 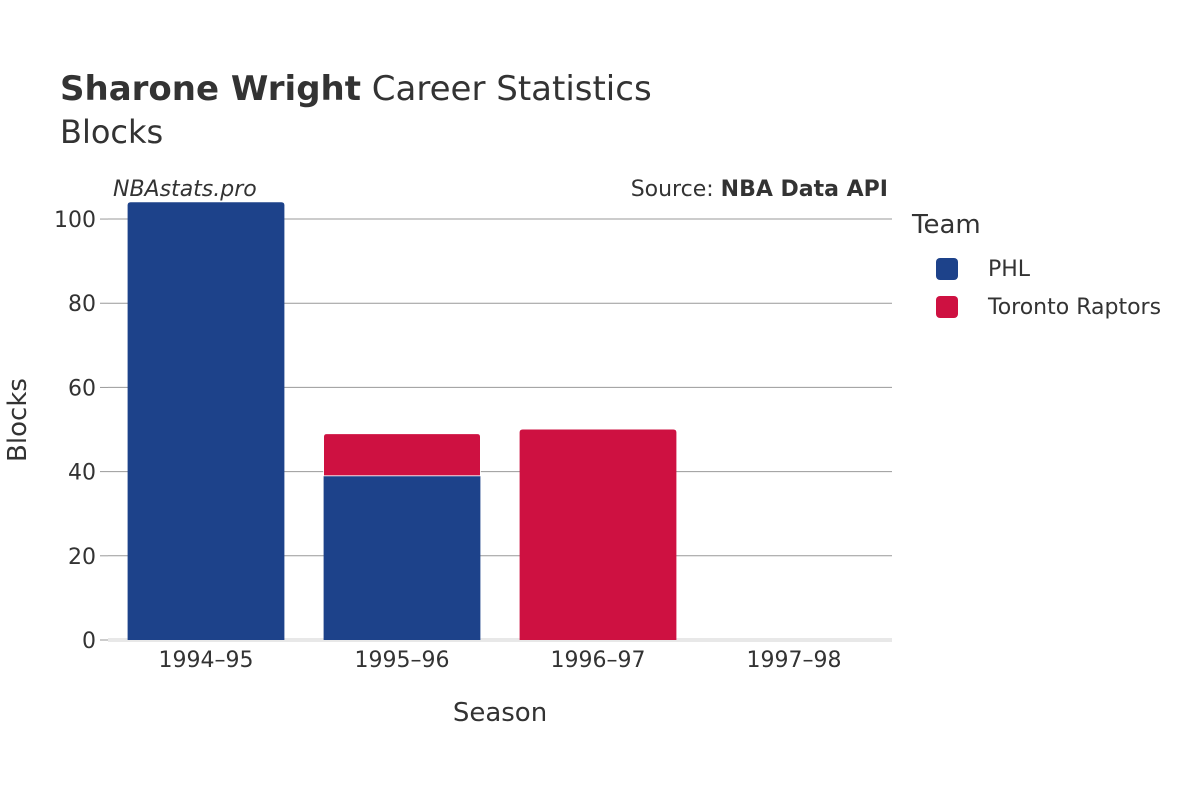 I want to click on watermark: NBAstats.pro, so click(x=185, y=189).